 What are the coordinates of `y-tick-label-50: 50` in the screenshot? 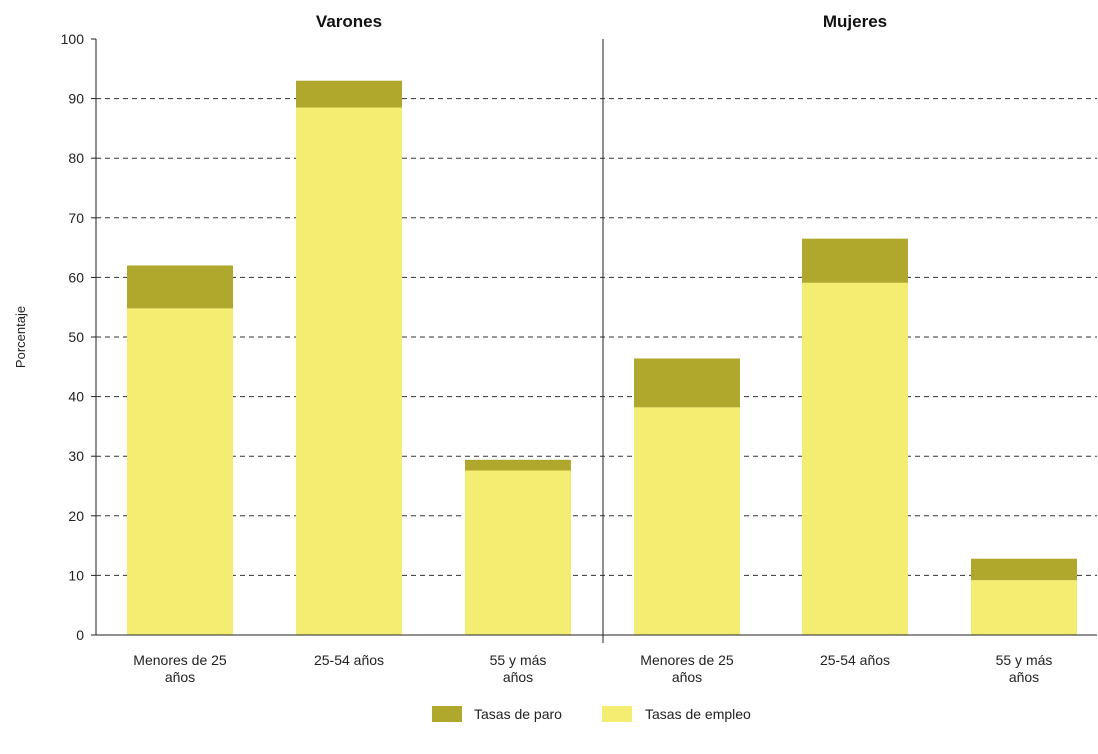 It's located at (76, 337).